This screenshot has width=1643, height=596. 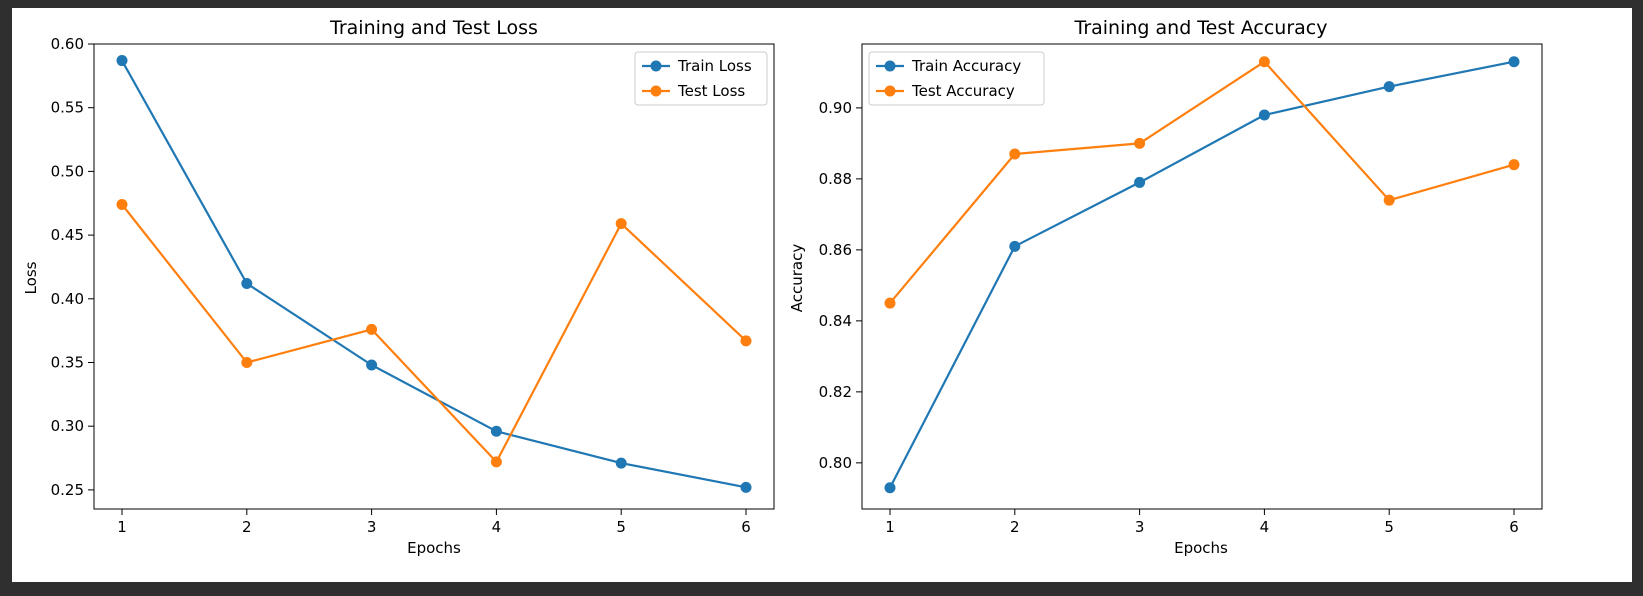 I want to click on accuracy-legend: Train Accuracy Test Accuracy, so click(x=956, y=78).